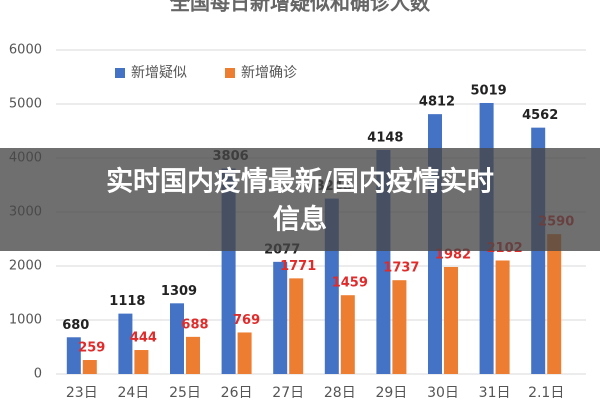 The height and width of the screenshot is (400, 600). What do you see at coordinates (25, 104) in the screenshot?
I see `y-tick-label: 5000` at bounding box center [25, 104].